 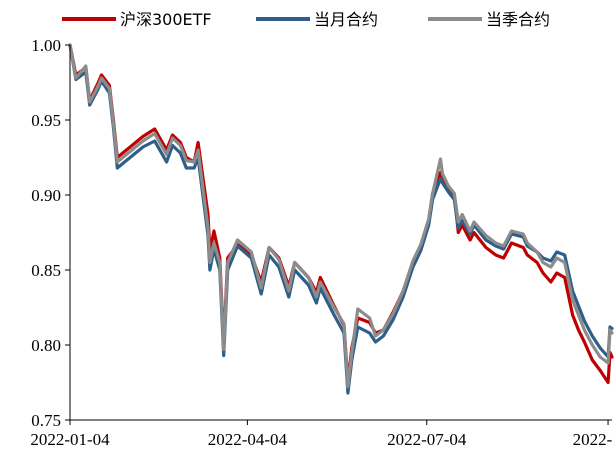 I want to click on legend: 沪深300ETF 当月合约 当季合约, so click(x=306, y=19).